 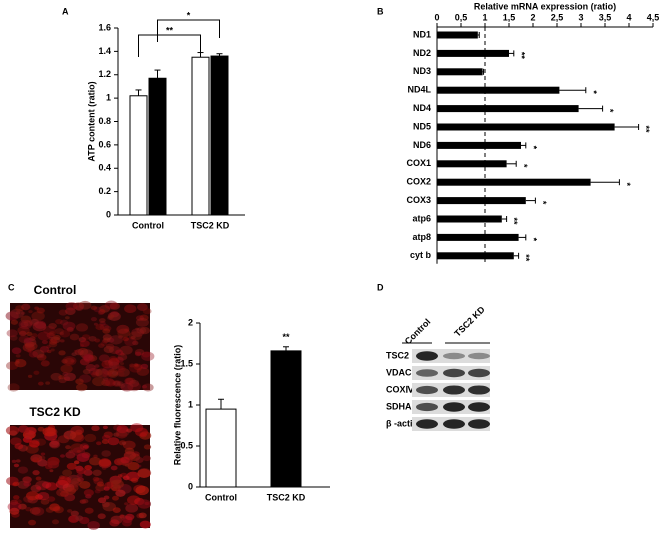 What do you see at coordinates (177, 405) in the screenshot?
I see `y-axis-label: Relative fluorescence (ratio)` at bounding box center [177, 405].